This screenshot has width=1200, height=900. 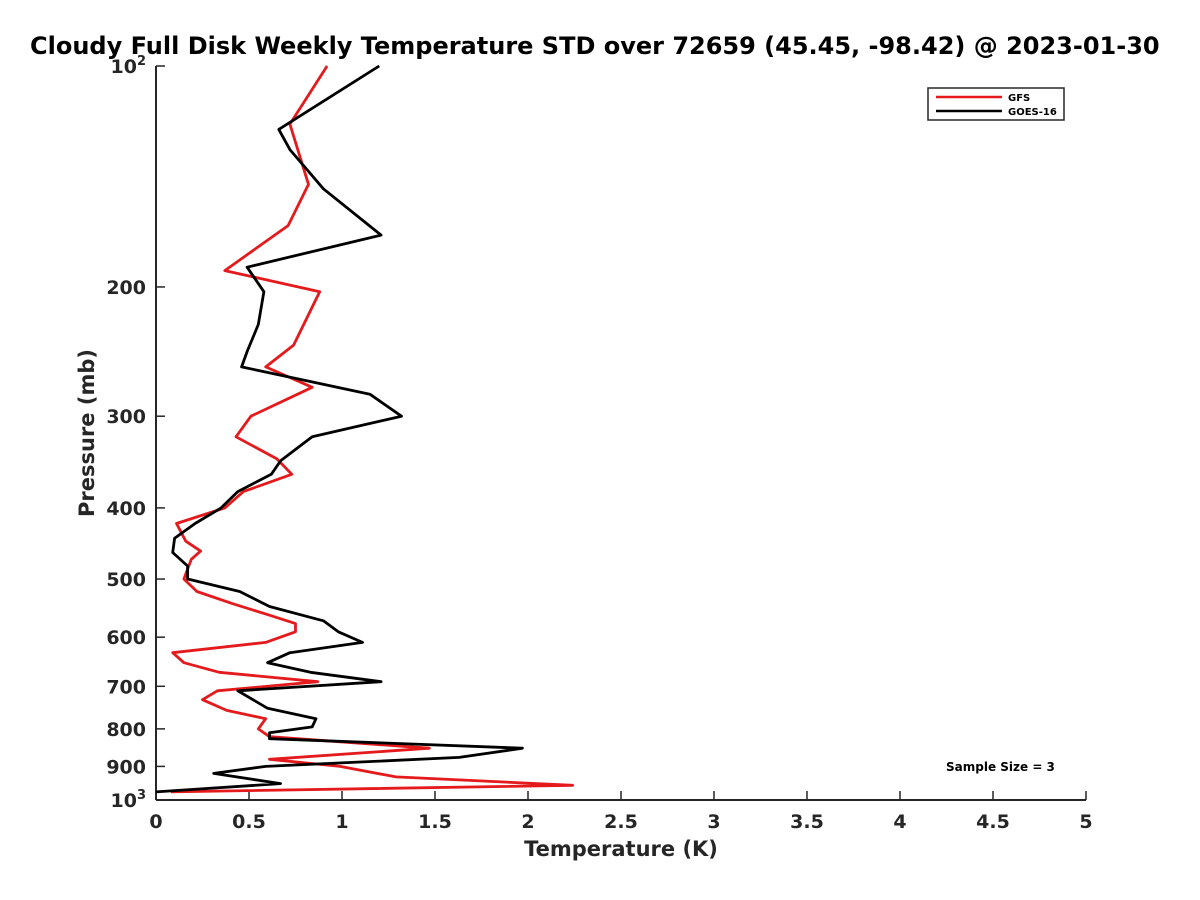 I want to click on x-tick-label: 2, so click(x=527, y=822).